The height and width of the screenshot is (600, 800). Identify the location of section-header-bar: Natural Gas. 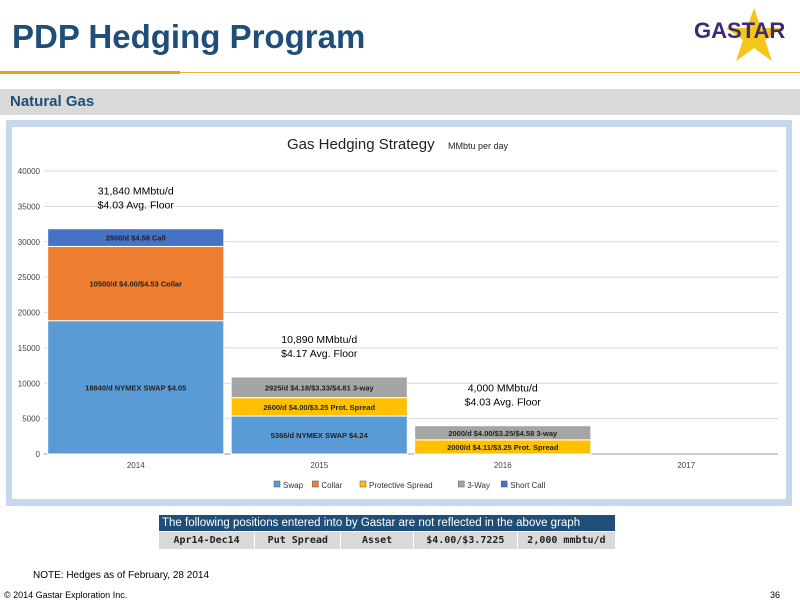
(400, 102).